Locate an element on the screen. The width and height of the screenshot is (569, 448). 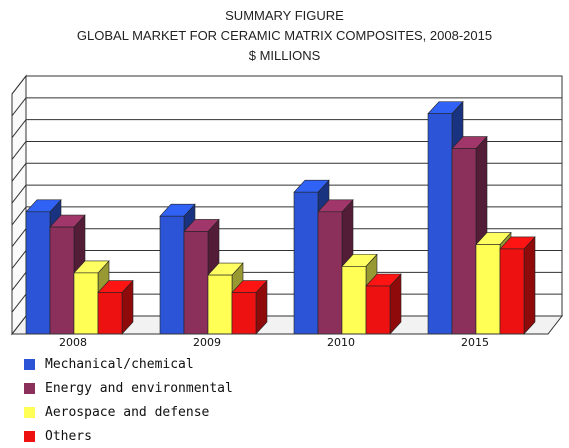
legend-label-others: Others is located at coordinates (68, 436).